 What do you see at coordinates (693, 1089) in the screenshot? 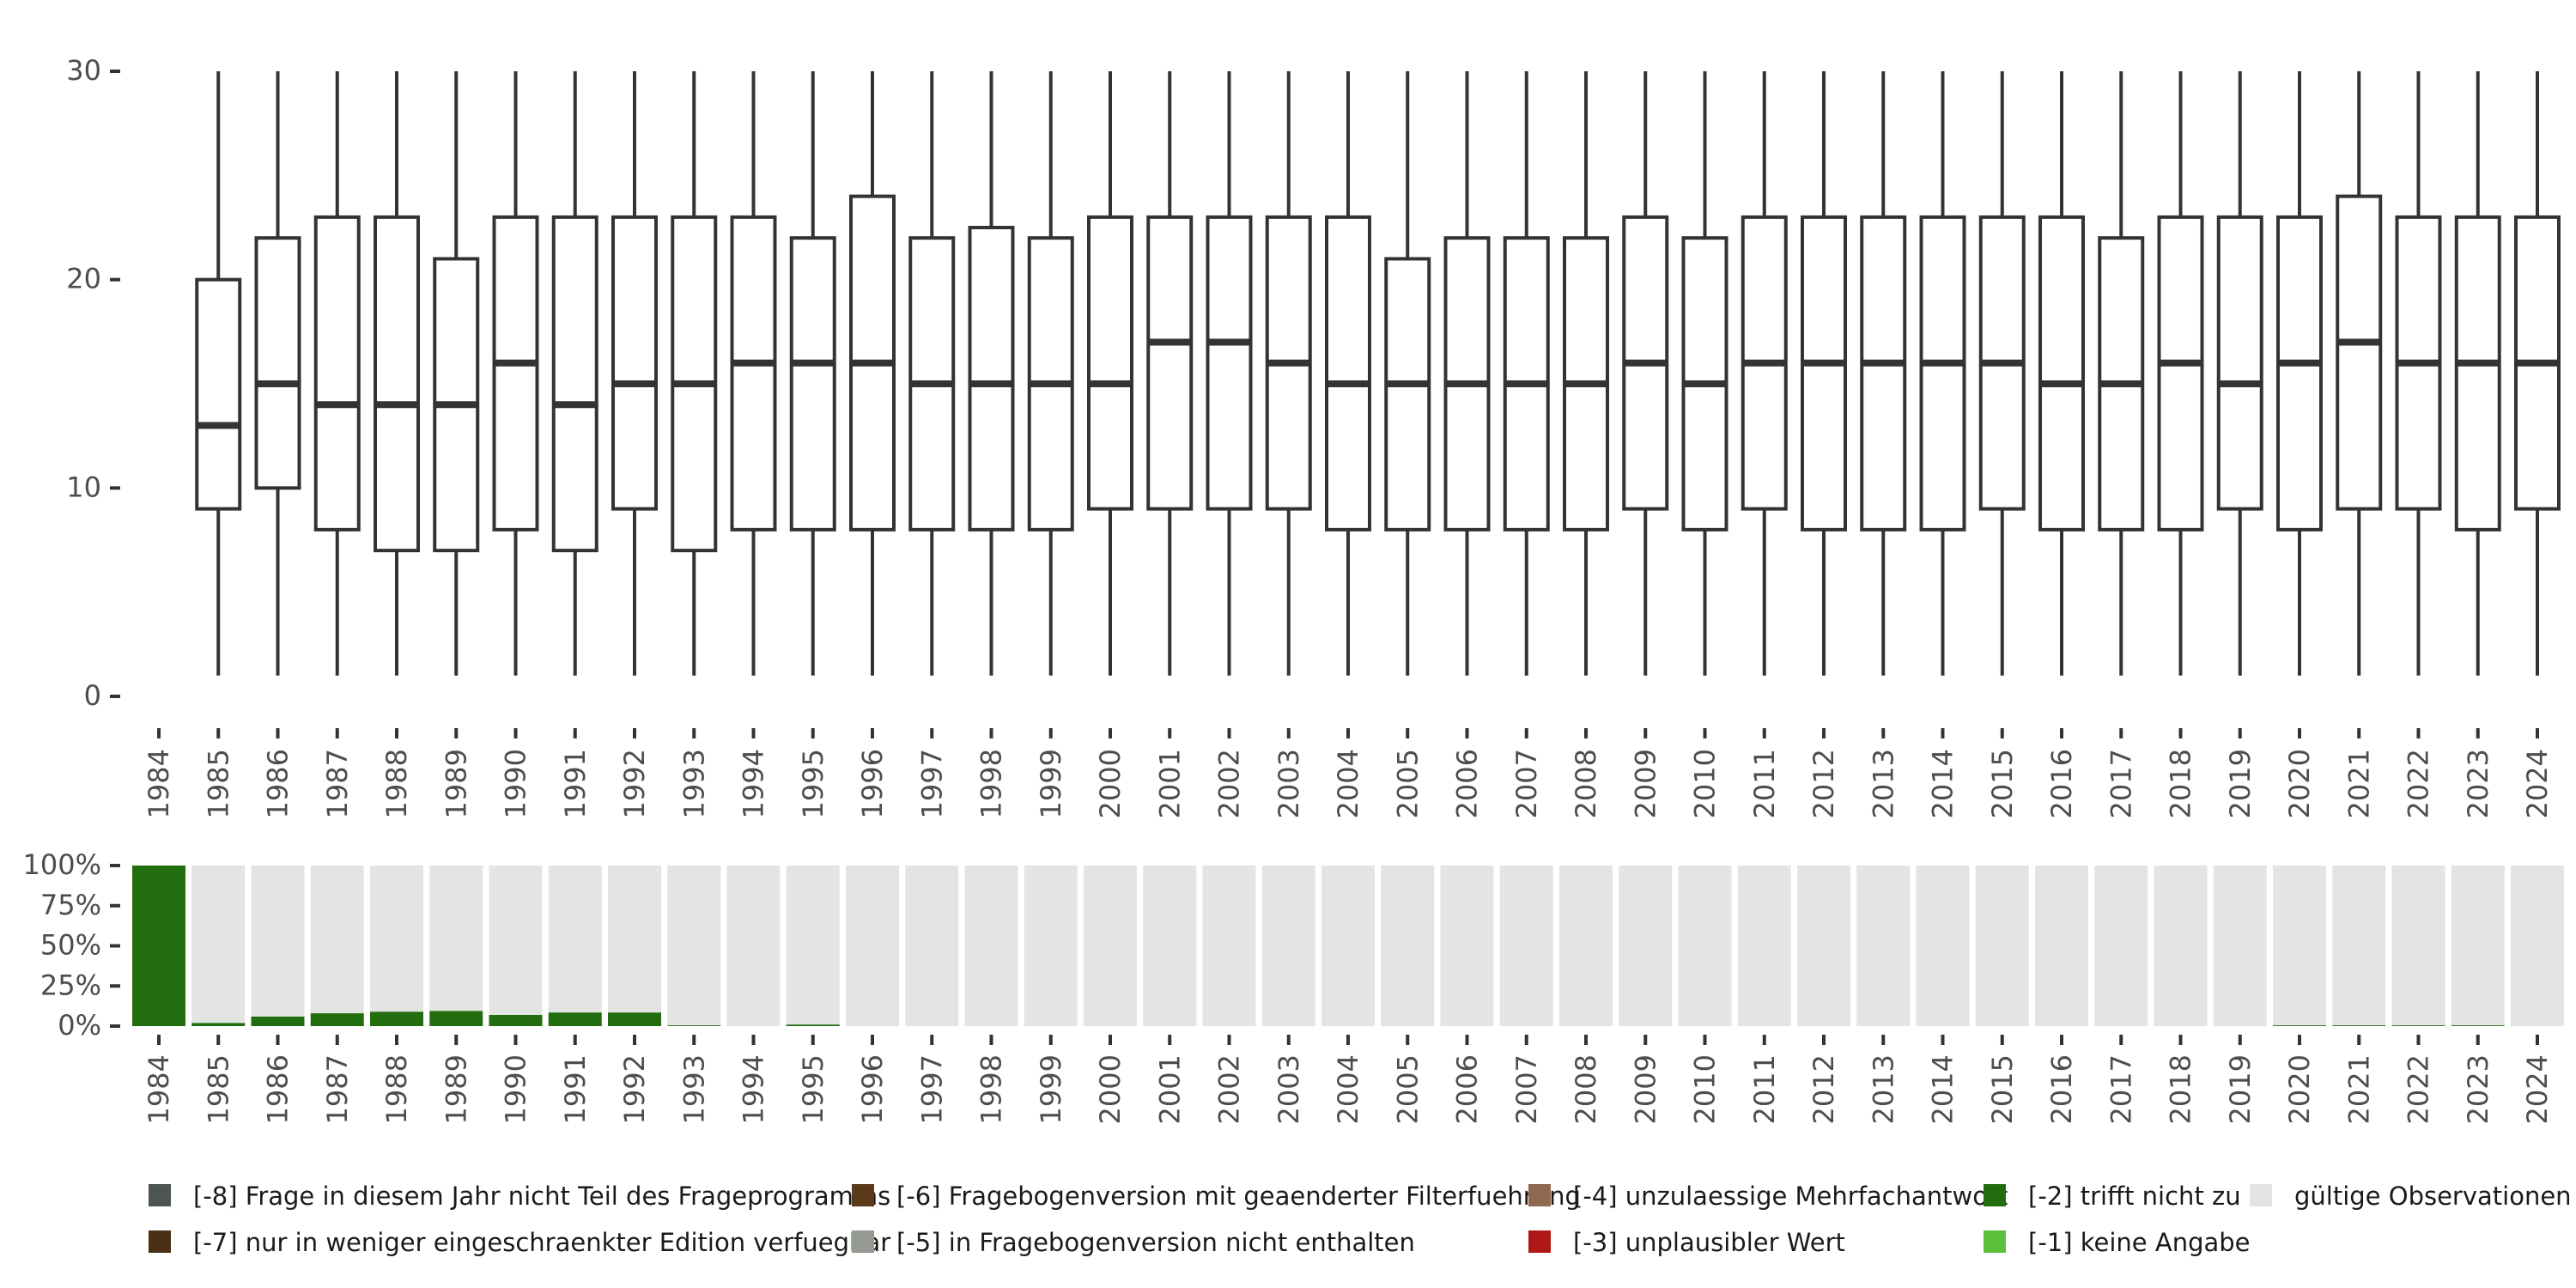
I see `bar-x-tick-label: 1993` at bounding box center [693, 1089].